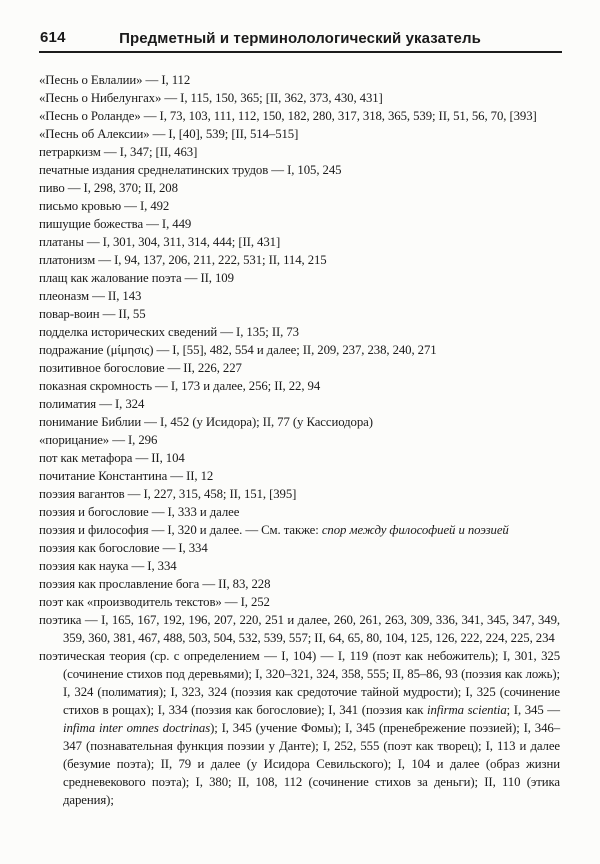  Describe the element at coordinates (533, 710) in the screenshot. I see `entry-text: ; I, 345 —` at that location.